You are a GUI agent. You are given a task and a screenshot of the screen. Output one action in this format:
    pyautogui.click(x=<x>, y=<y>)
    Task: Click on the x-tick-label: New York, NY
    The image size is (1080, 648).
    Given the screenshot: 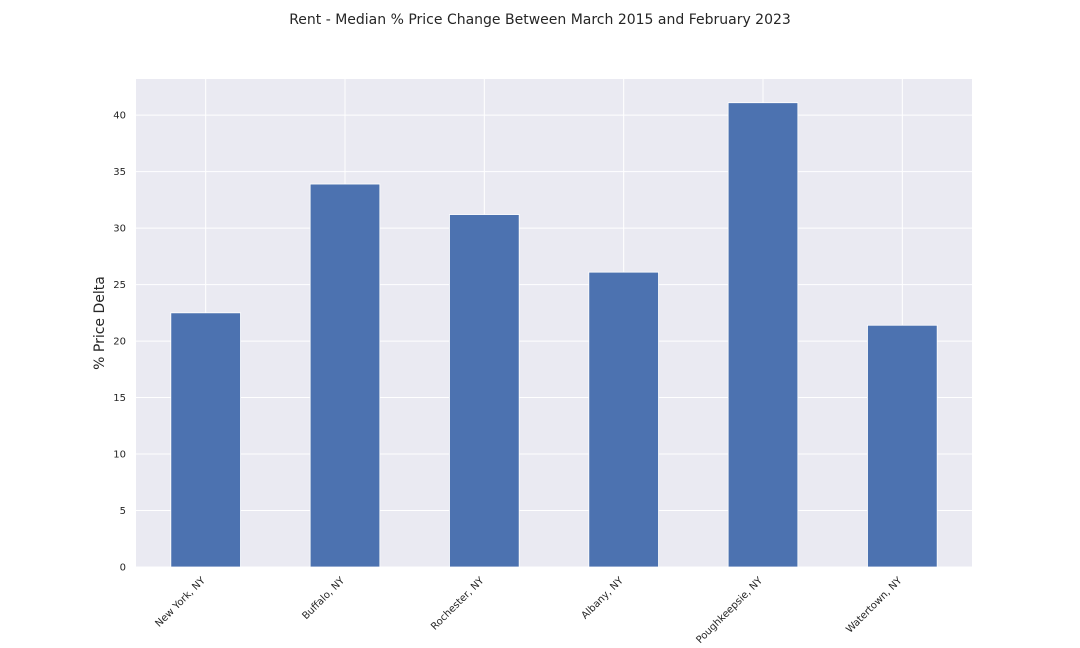 What is the action you would take?
    pyautogui.click(x=181, y=602)
    